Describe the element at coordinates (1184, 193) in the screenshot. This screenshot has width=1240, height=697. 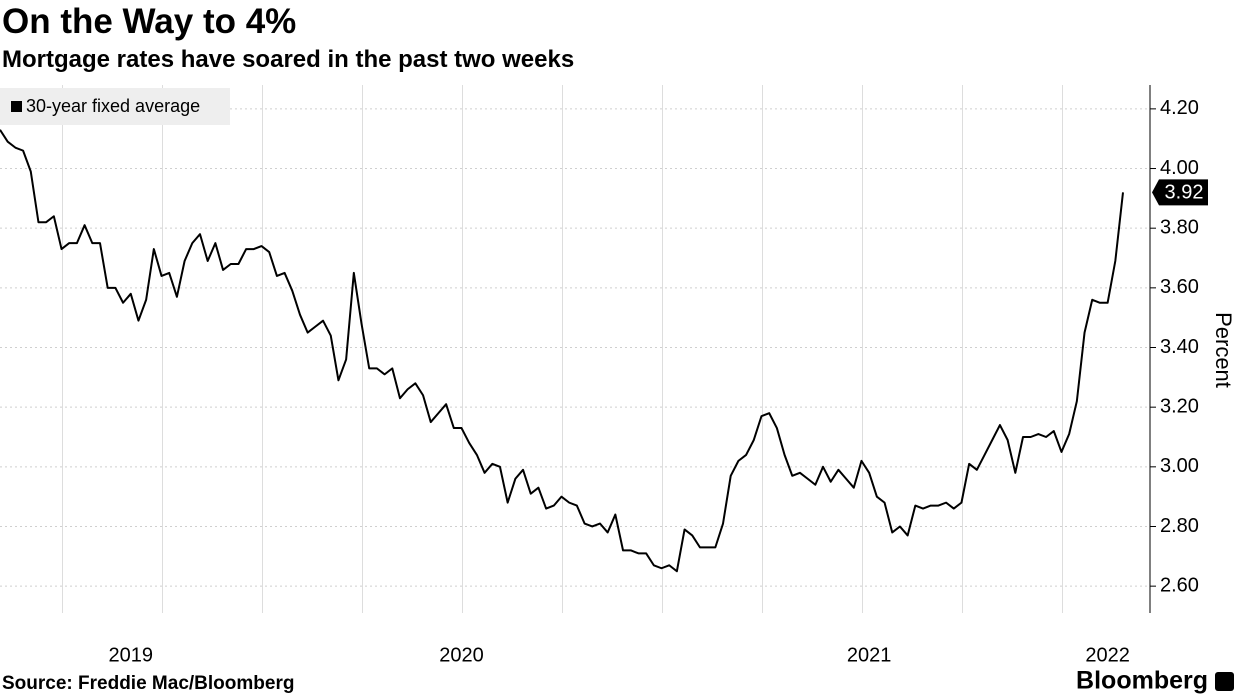
I see `value-label: 3.92` at that location.